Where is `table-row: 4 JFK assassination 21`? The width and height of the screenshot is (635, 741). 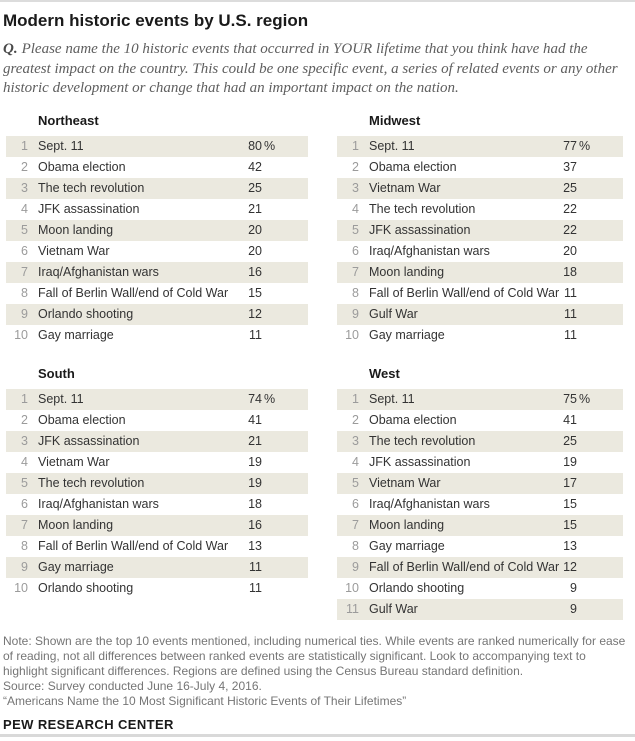 table-row: 4 JFK assassination 21 is located at coordinates (157, 209).